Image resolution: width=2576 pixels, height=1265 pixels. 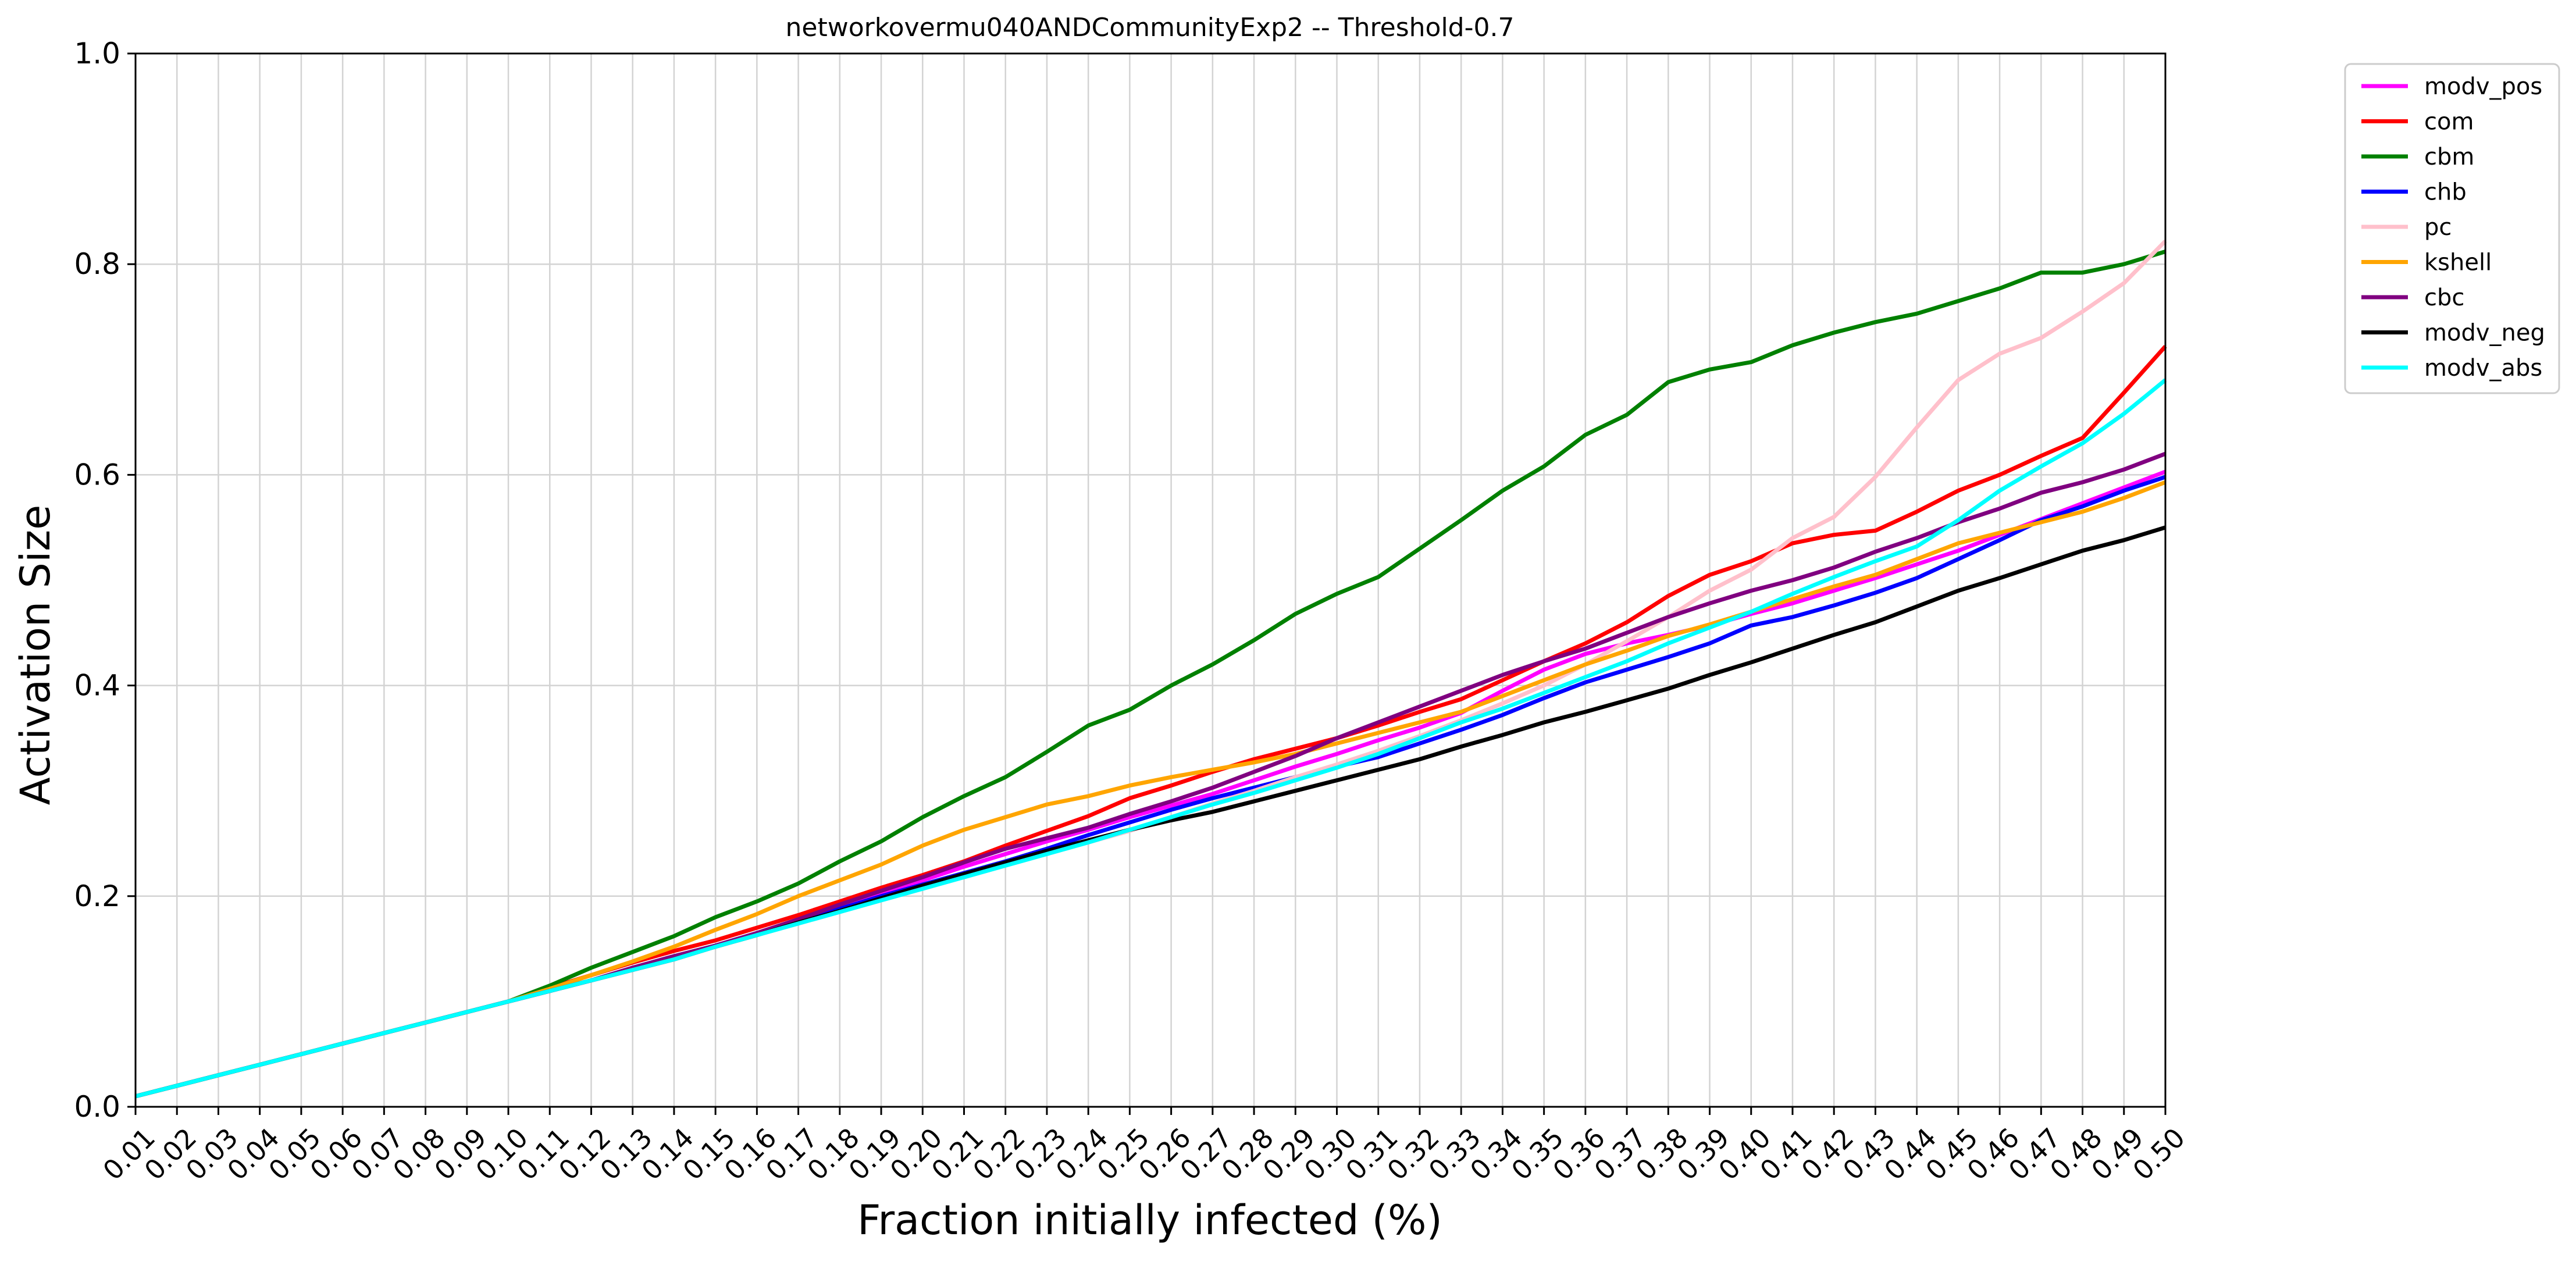 What do you see at coordinates (2458, 263) in the screenshot?
I see `legend-label-kshell: kshell` at bounding box center [2458, 263].